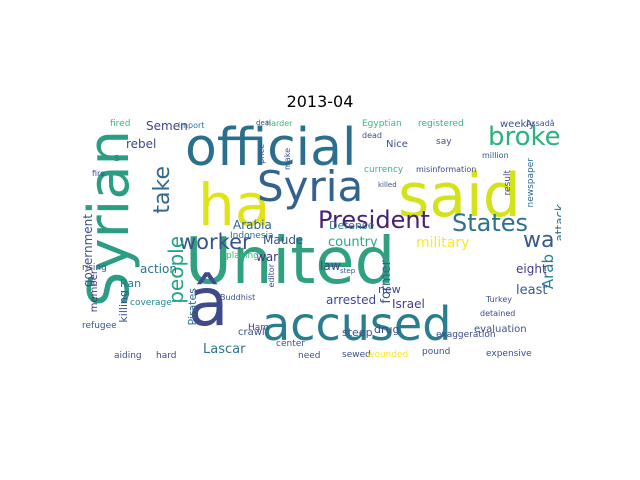 The image size is (640, 480). I want to click on word-center: center, so click(290, 344).